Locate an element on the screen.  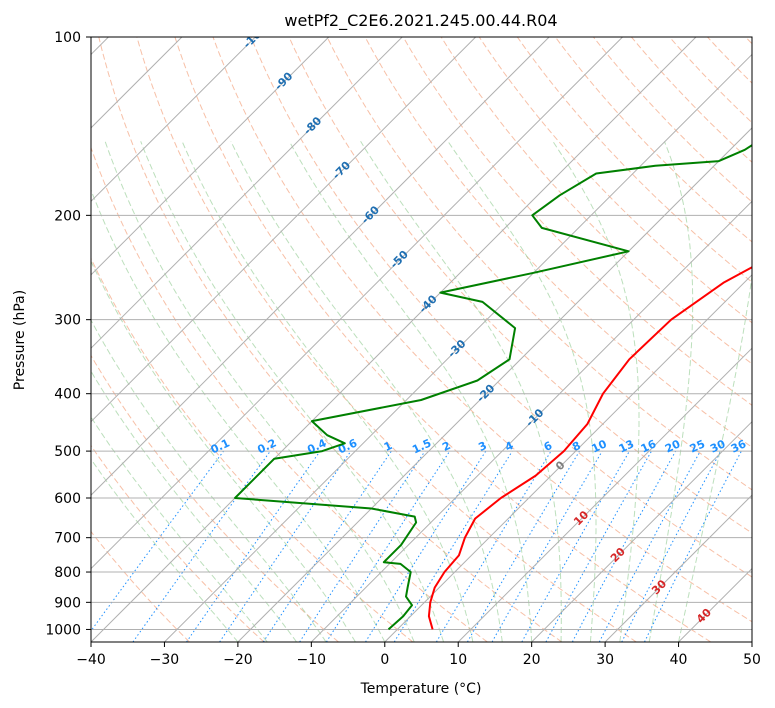
x-axis-ticks: −40 −30 −20 −10 0 10 20 30 40 50 is located at coordinates (418, 655).